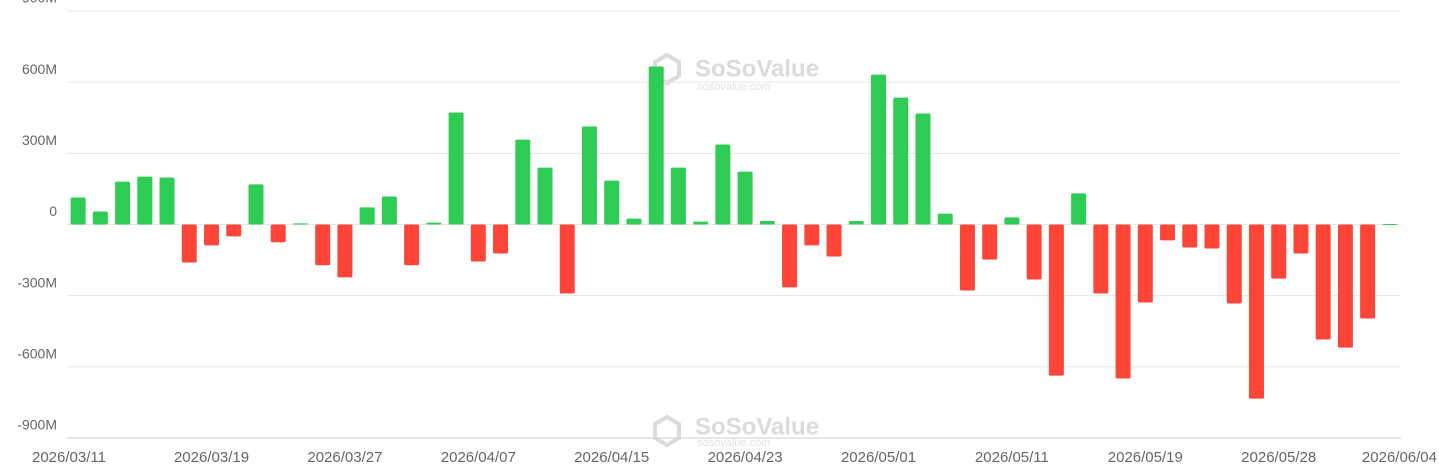 The height and width of the screenshot is (476, 1439). I want to click on y-tick-label: -900M, so click(37, 425).